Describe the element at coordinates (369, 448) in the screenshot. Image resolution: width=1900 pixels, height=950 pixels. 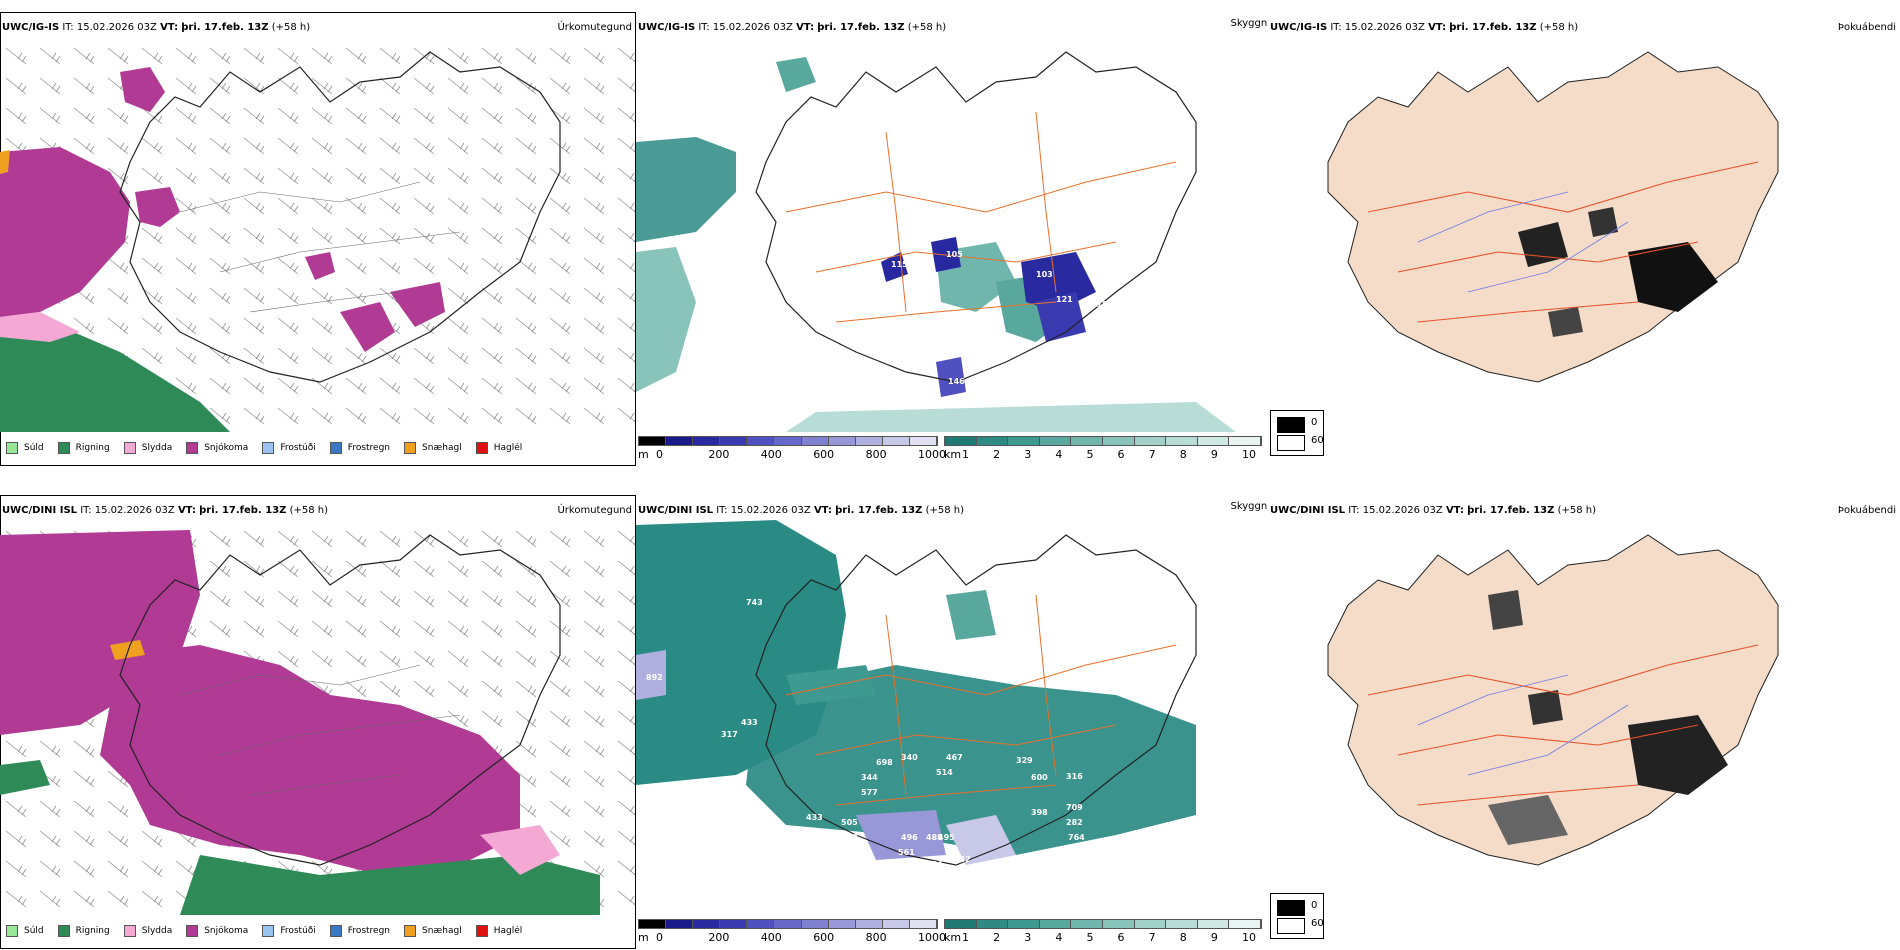
I see `legend-label: Frostregn` at that location.